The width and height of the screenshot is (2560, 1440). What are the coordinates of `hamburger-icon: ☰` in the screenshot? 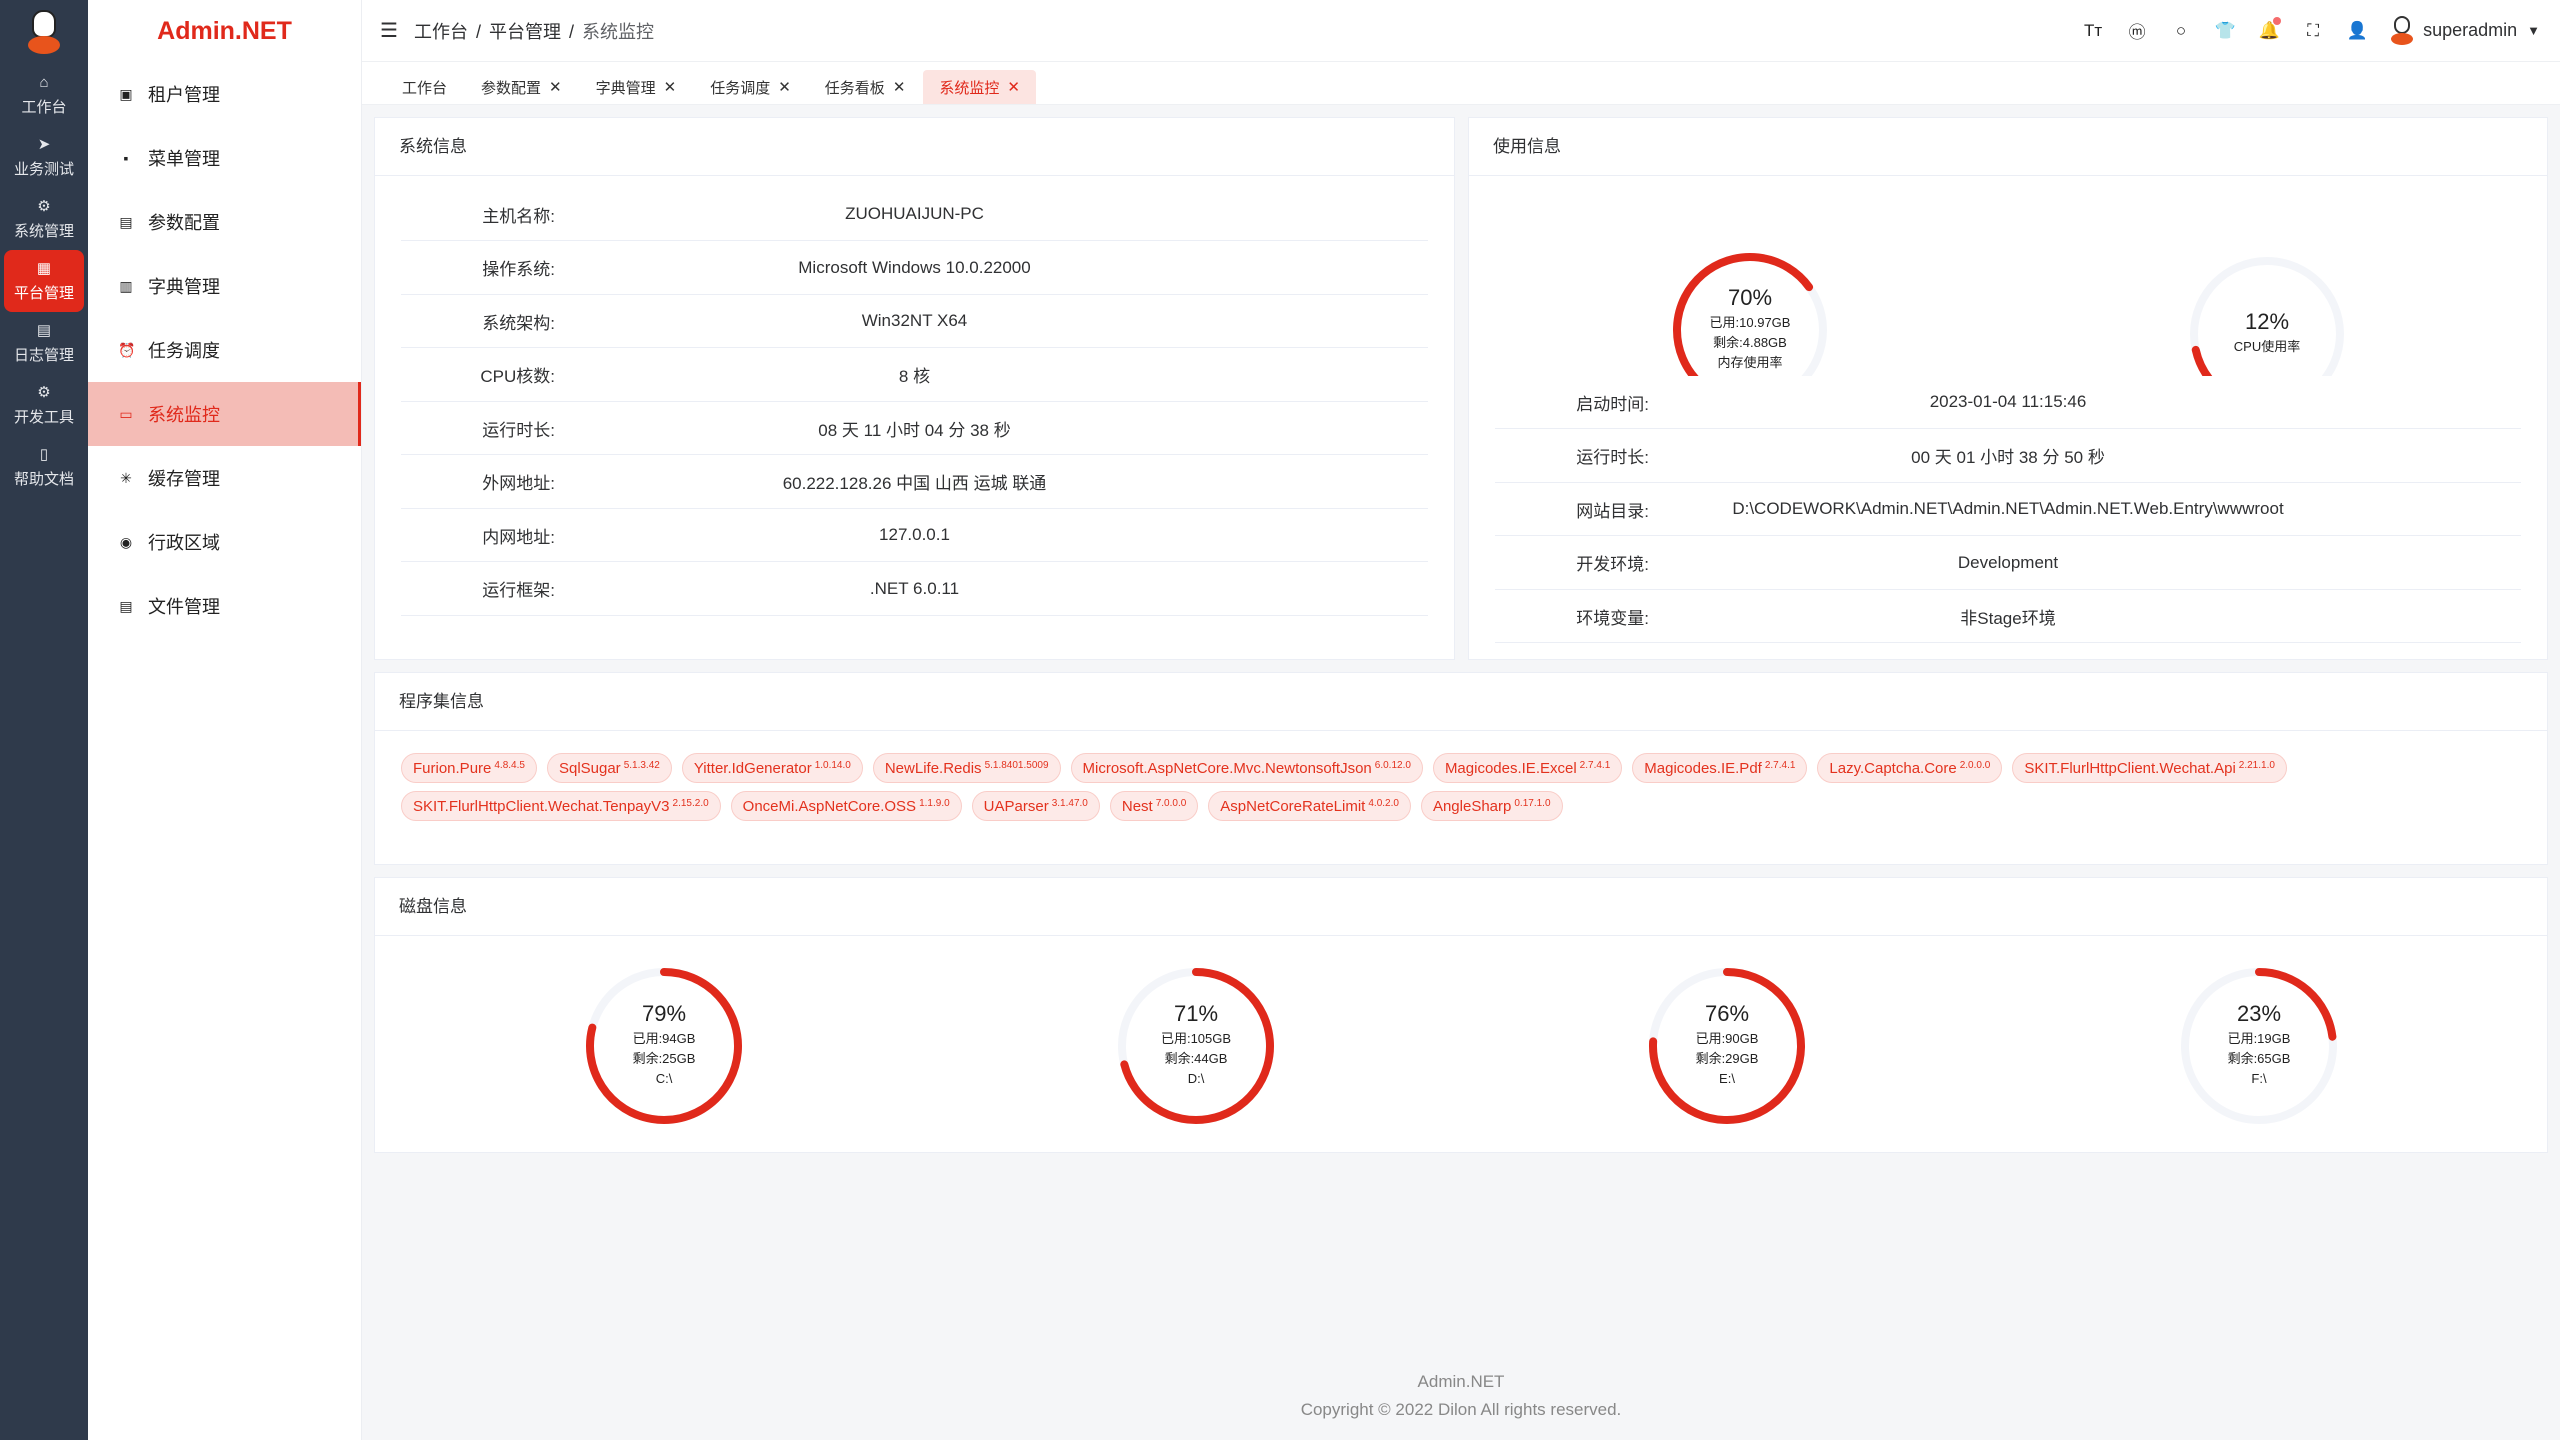 It's located at (389, 31).